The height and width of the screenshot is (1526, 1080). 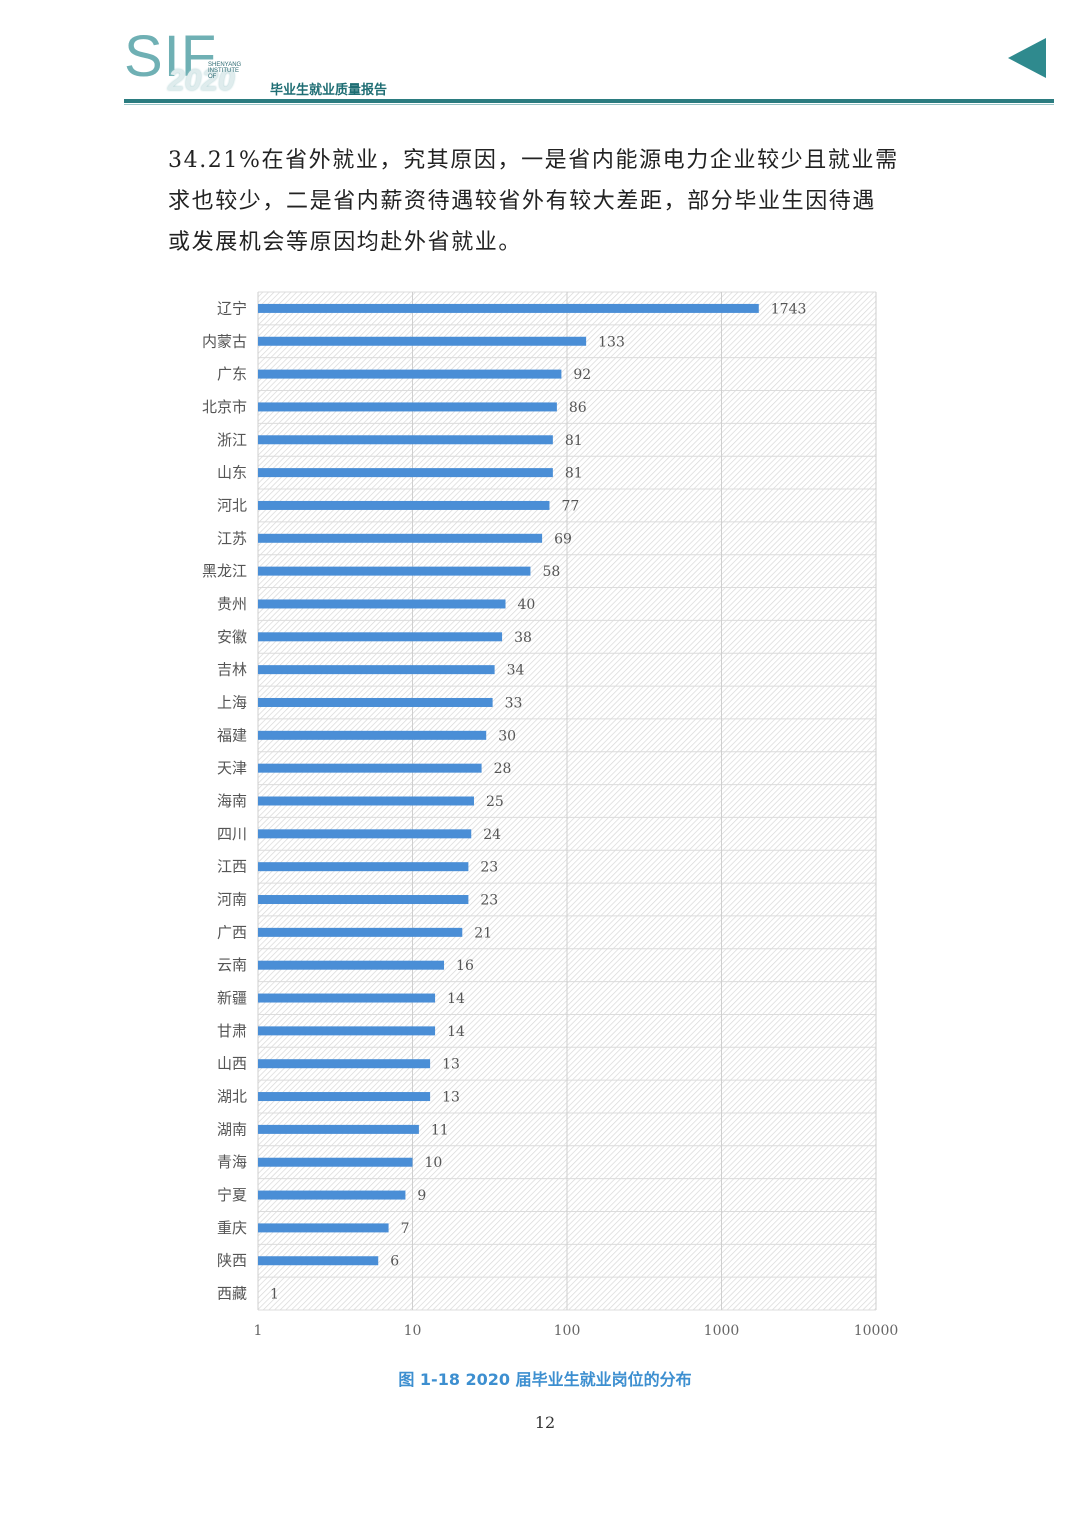 What do you see at coordinates (421, 1196) in the screenshot?
I see `data-label: 9` at bounding box center [421, 1196].